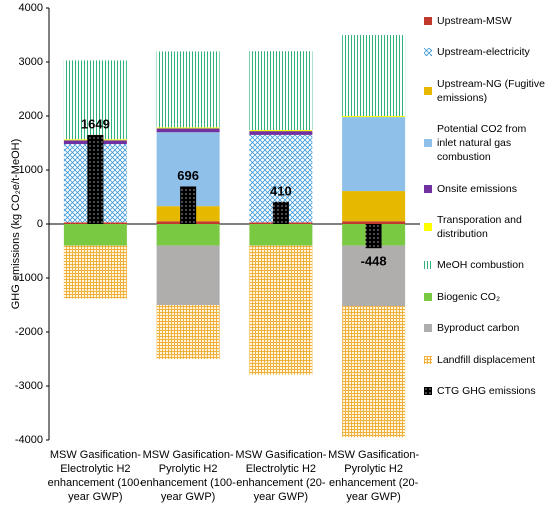 The height and width of the screenshot is (508, 550). Describe the element at coordinates (469, 296) in the screenshot. I see `legend-label: Biogenic CO₂` at that location.